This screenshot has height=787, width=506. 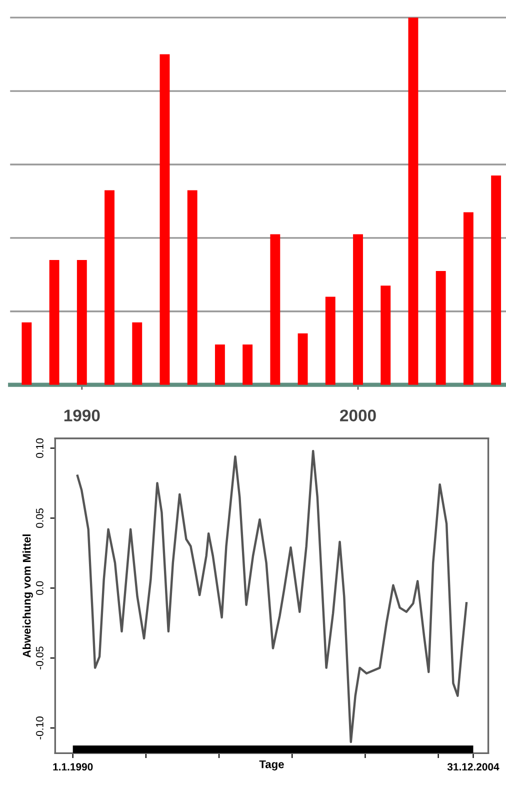 What do you see at coordinates (40, 588) in the screenshot?
I see `y-tick-label: 0.0` at bounding box center [40, 588].